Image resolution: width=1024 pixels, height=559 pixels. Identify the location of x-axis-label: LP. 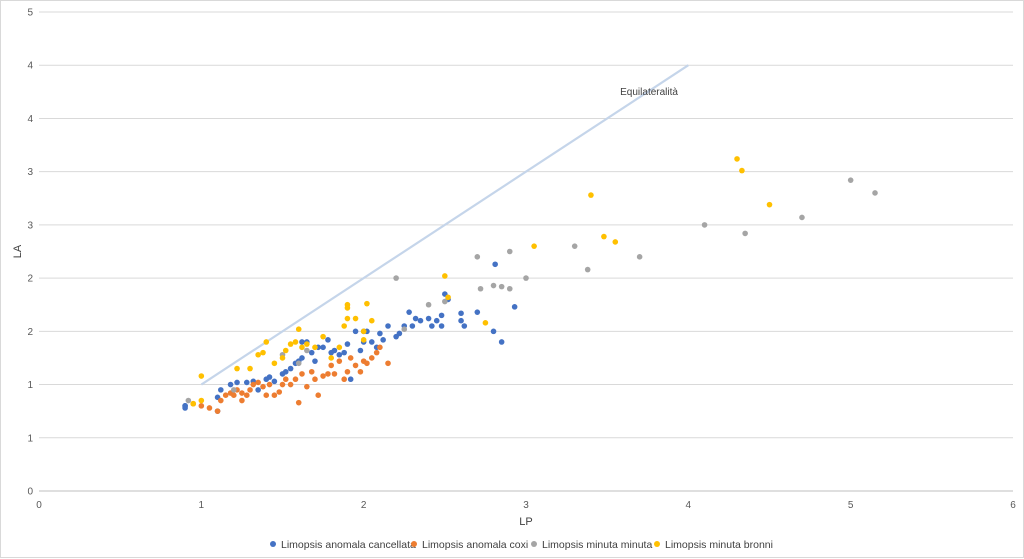
(525, 522).